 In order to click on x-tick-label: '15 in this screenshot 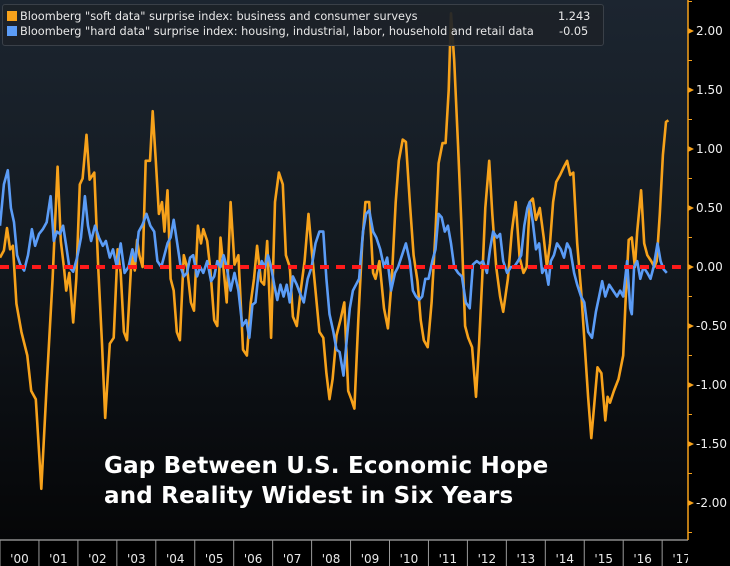, I will do `click(603, 559)`.